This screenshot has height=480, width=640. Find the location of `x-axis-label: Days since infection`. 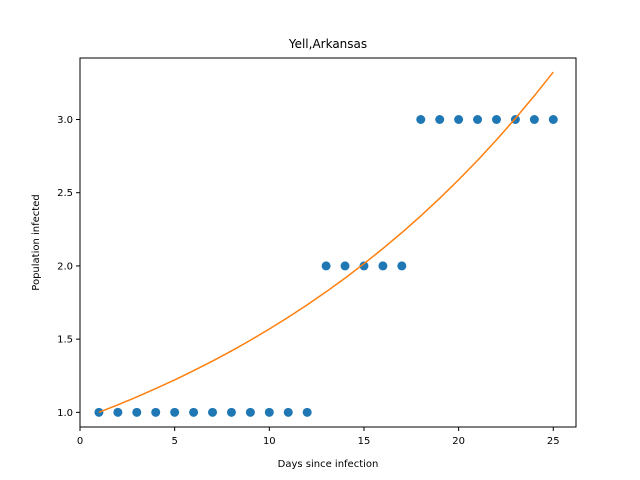

x-axis-label: Days since infection is located at coordinates (328, 464).